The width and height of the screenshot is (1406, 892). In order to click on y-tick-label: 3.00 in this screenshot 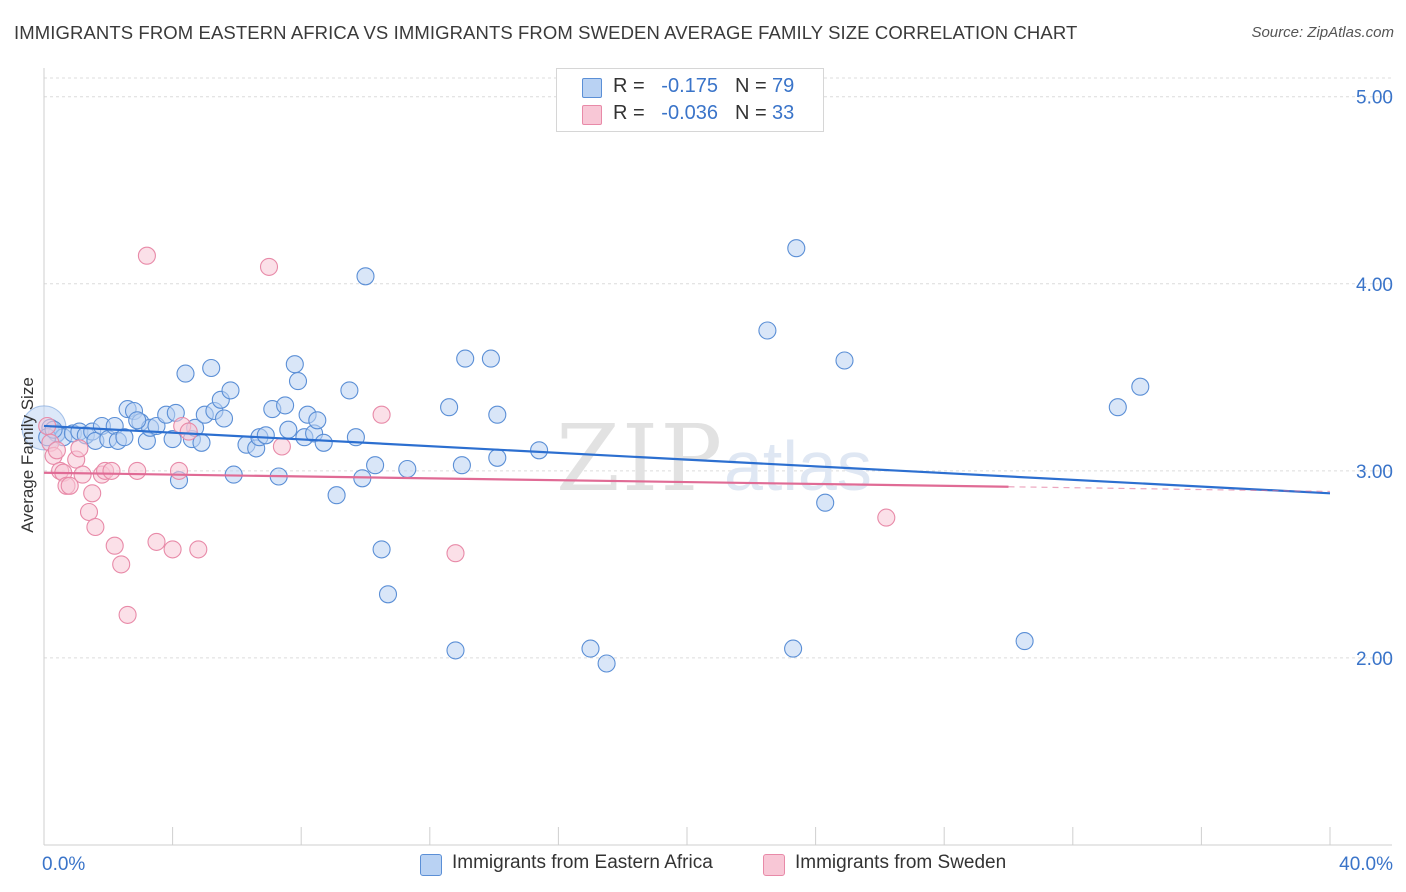, I will do `click(1374, 472)`.